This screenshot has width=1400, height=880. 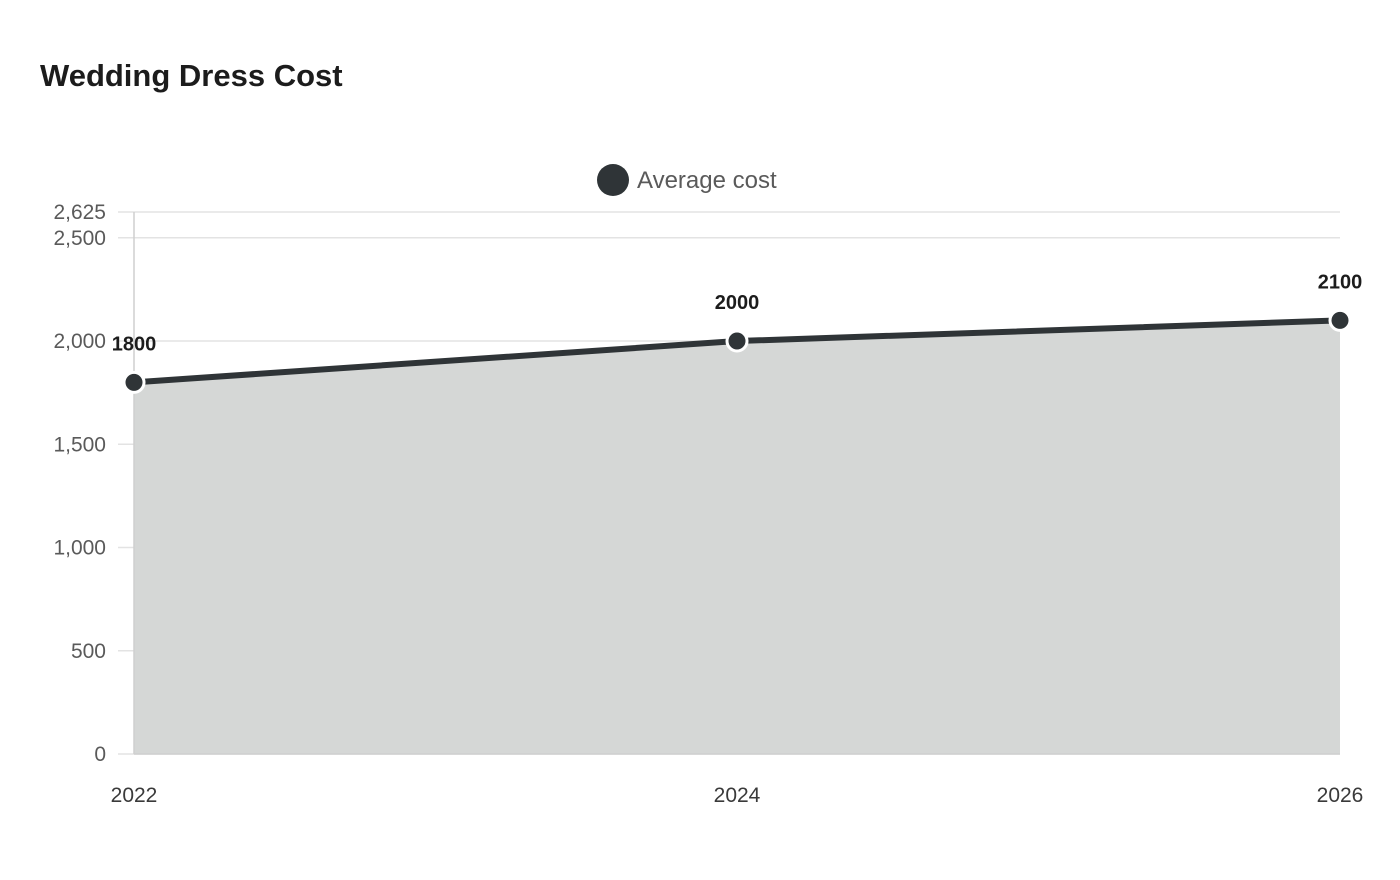 I want to click on y-tick-label: 0, so click(x=100, y=754).